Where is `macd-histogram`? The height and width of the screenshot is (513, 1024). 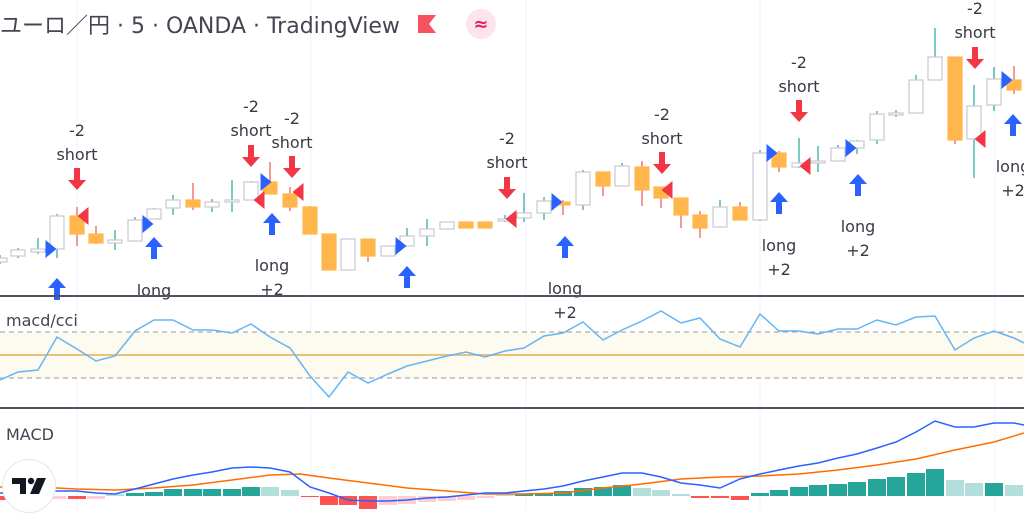
macd-histogram is located at coordinates (511, 489).